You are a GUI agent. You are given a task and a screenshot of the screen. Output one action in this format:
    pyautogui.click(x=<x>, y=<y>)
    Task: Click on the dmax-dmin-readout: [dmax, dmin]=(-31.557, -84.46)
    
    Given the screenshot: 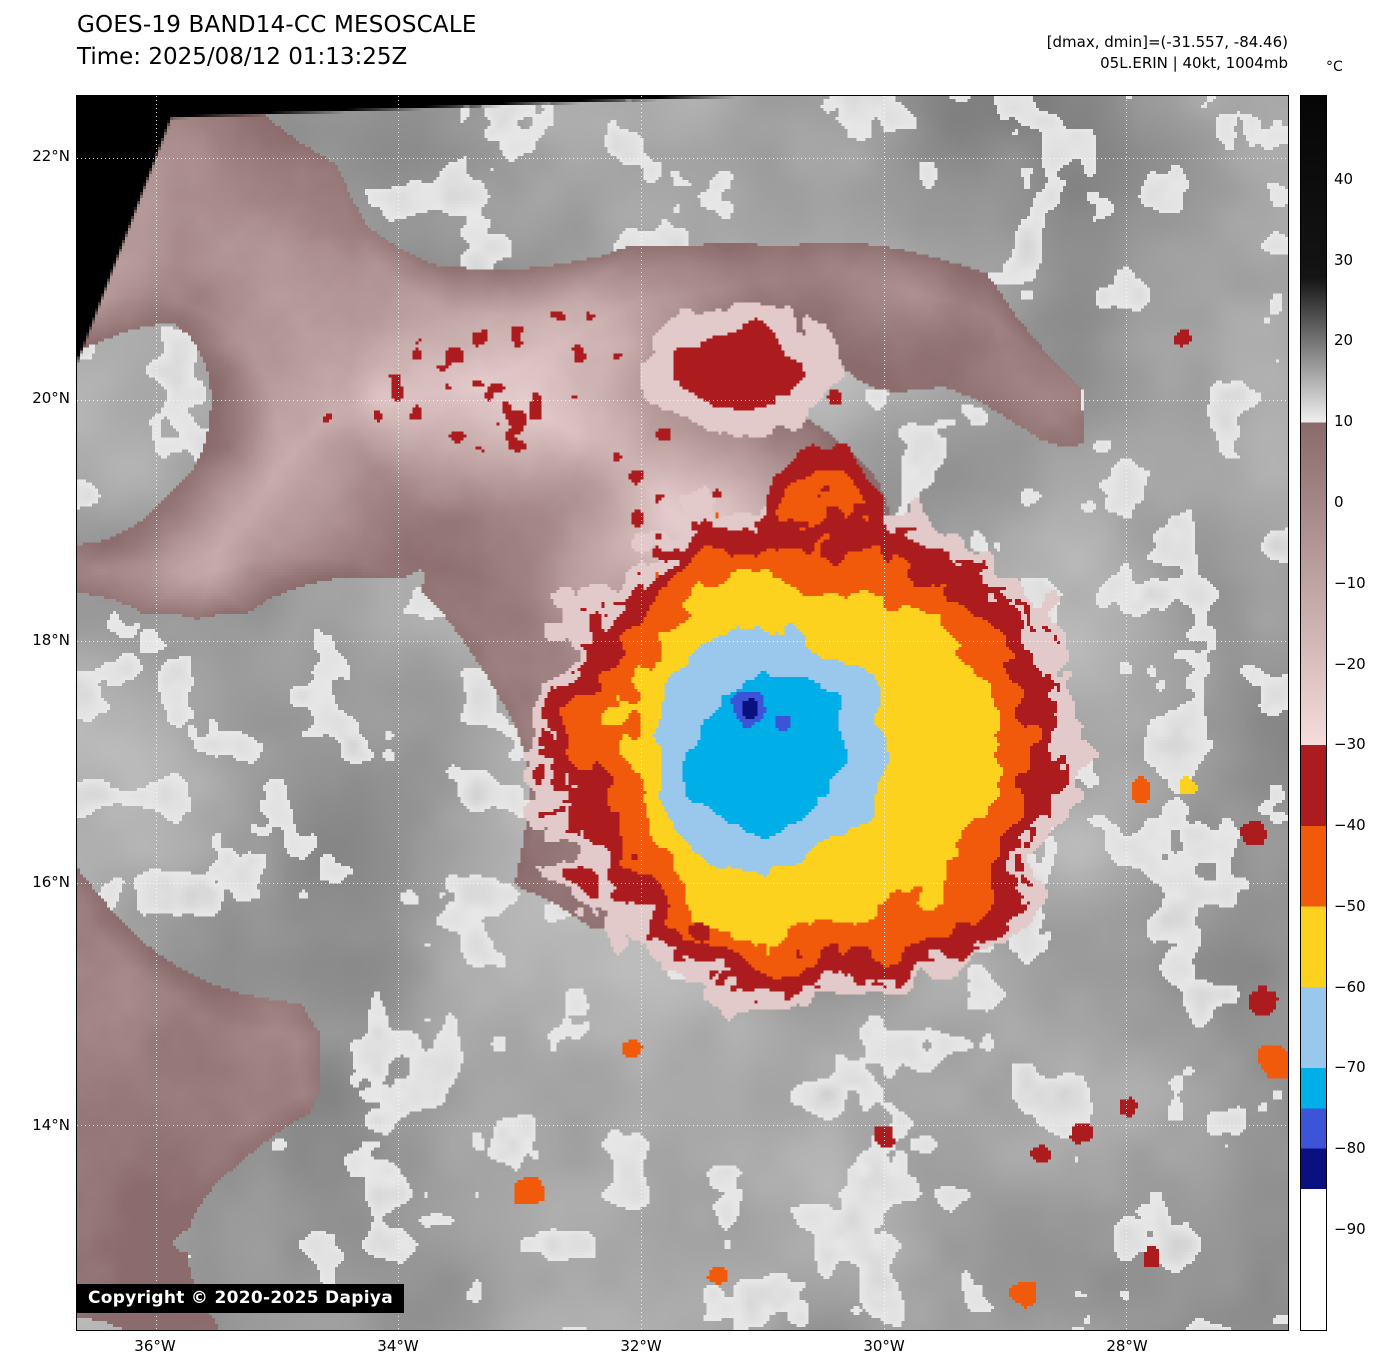 What is the action you would take?
    pyautogui.click(x=1167, y=42)
    